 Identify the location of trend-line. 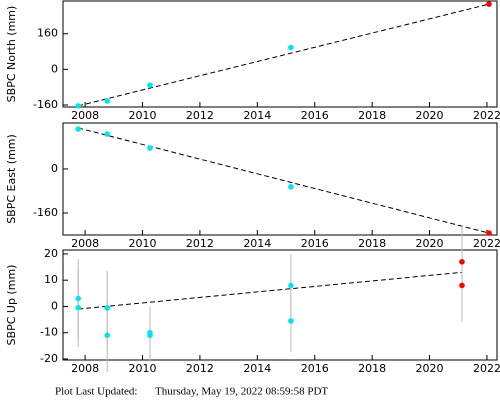
(270, 290).